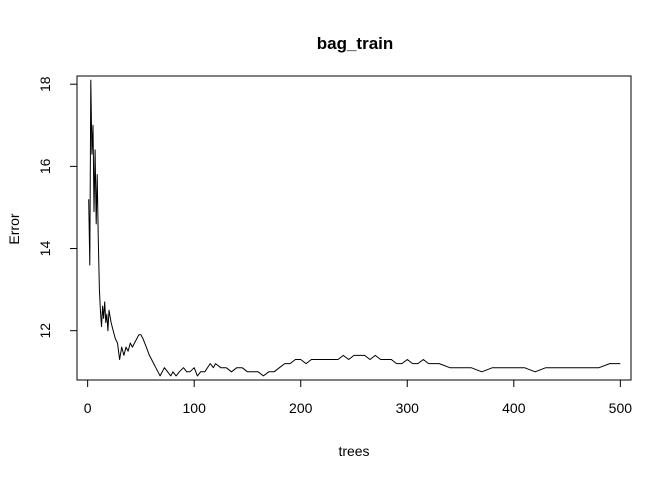 This screenshot has width=672, height=480. What do you see at coordinates (408, 408) in the screenshot?
I see `x-tick-label: 300` at bounding box center [408, 408].